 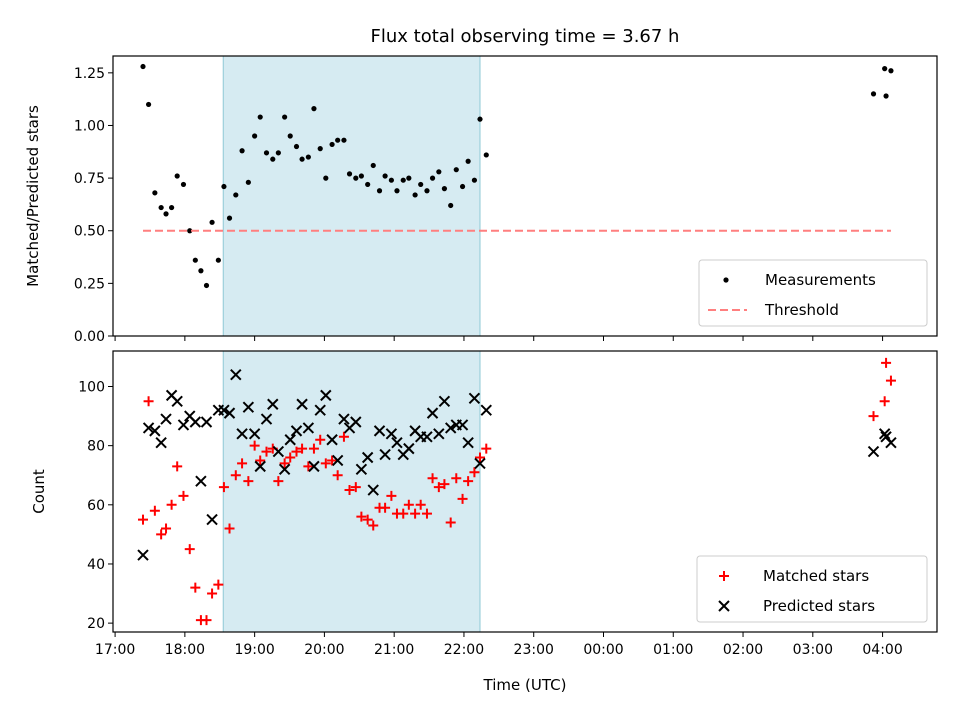 I want to click on x-tick-label: 04:00, so click(x=882, y=650).